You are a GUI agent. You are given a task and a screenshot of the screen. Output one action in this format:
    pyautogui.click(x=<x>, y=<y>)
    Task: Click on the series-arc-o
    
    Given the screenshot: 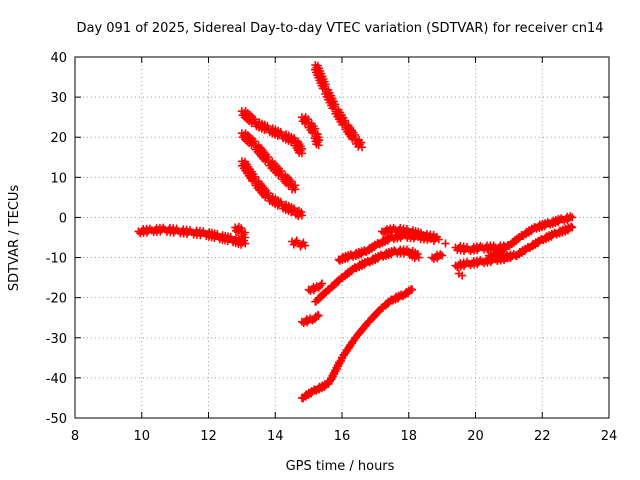 What is the action you would take?
    pyautogui.click(x=445, y=243)
    